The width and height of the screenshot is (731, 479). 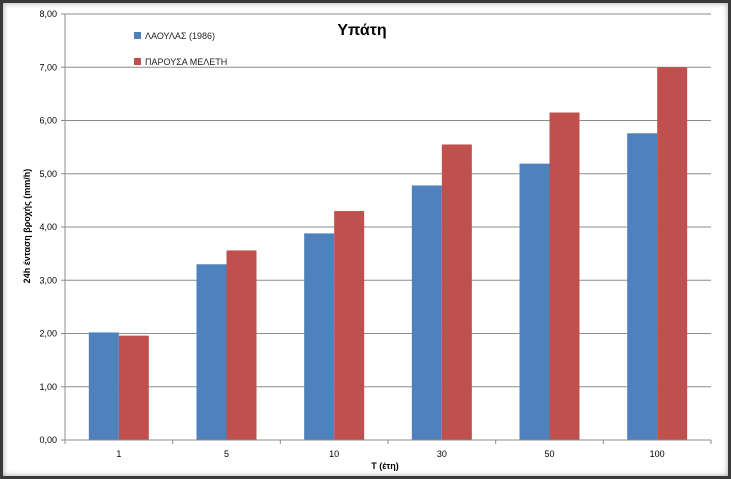 I want to click on y-tick-labels: 0,00 1,00 2,00 3,00 4,00 5,00 6,00 7,00 8,00, so click(x=48, y=227).